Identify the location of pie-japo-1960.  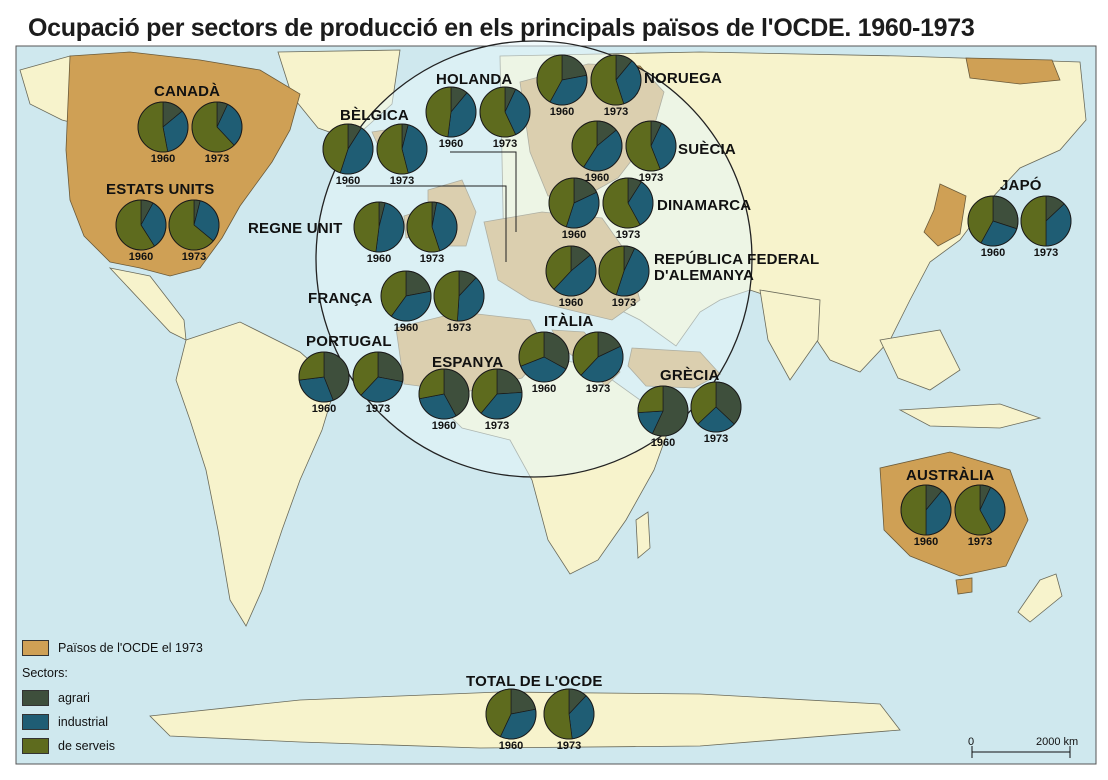
(993, 221).